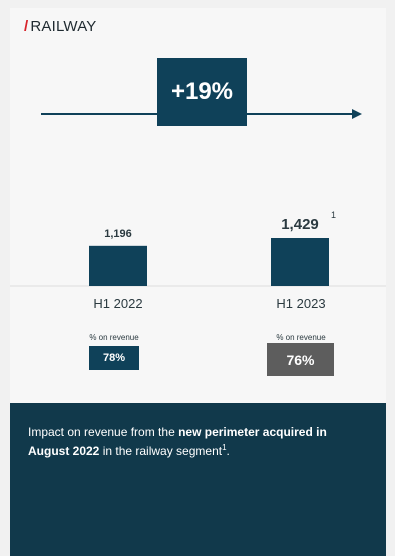 The image size is (395, 556). What do you see at coordinates (301, 303) in the screenshot?
I see `category-label-h1-2023: H1 2023` at bounding box center [301, 303].